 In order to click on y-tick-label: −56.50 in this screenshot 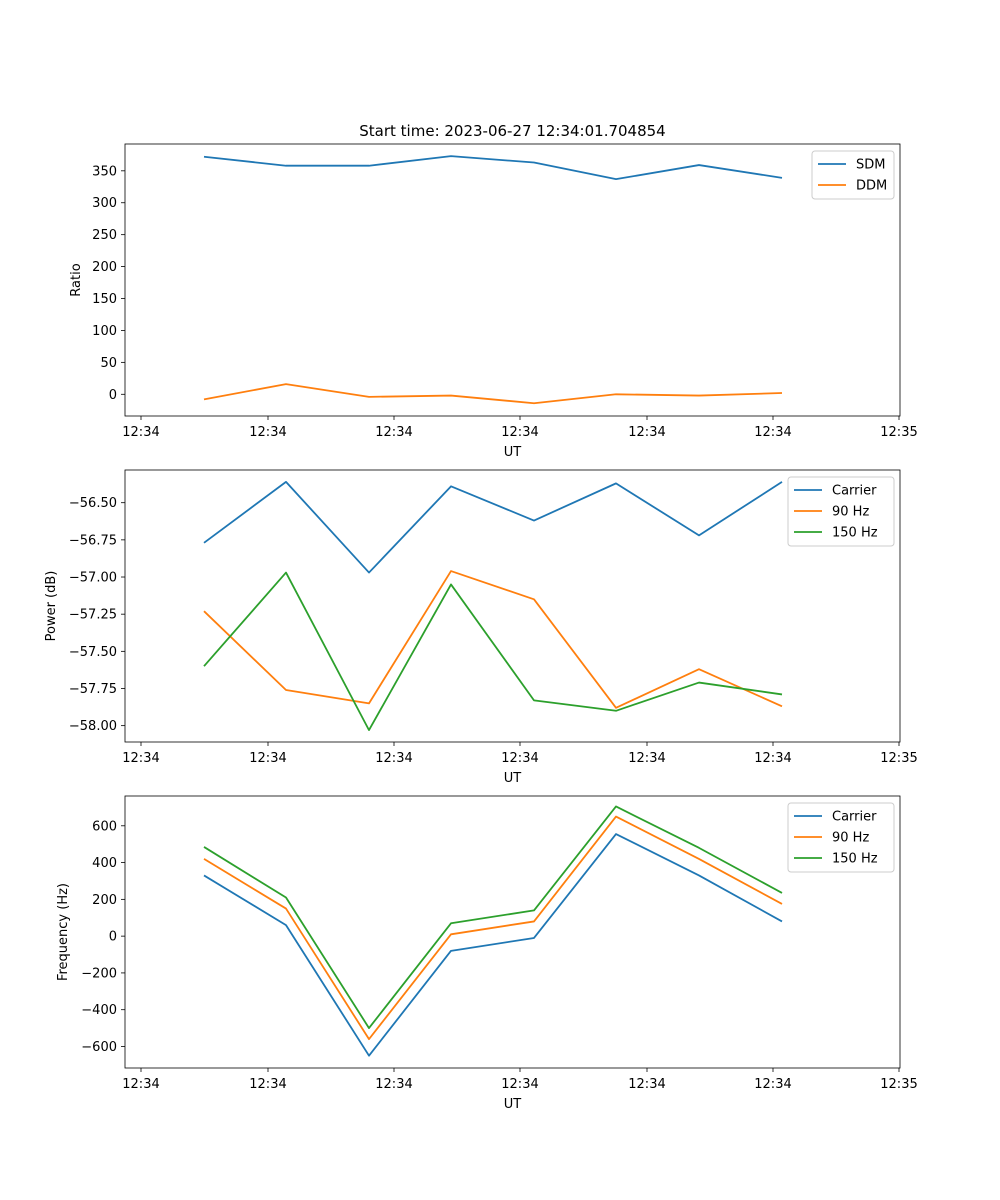, I will do `click(93, 503)`.